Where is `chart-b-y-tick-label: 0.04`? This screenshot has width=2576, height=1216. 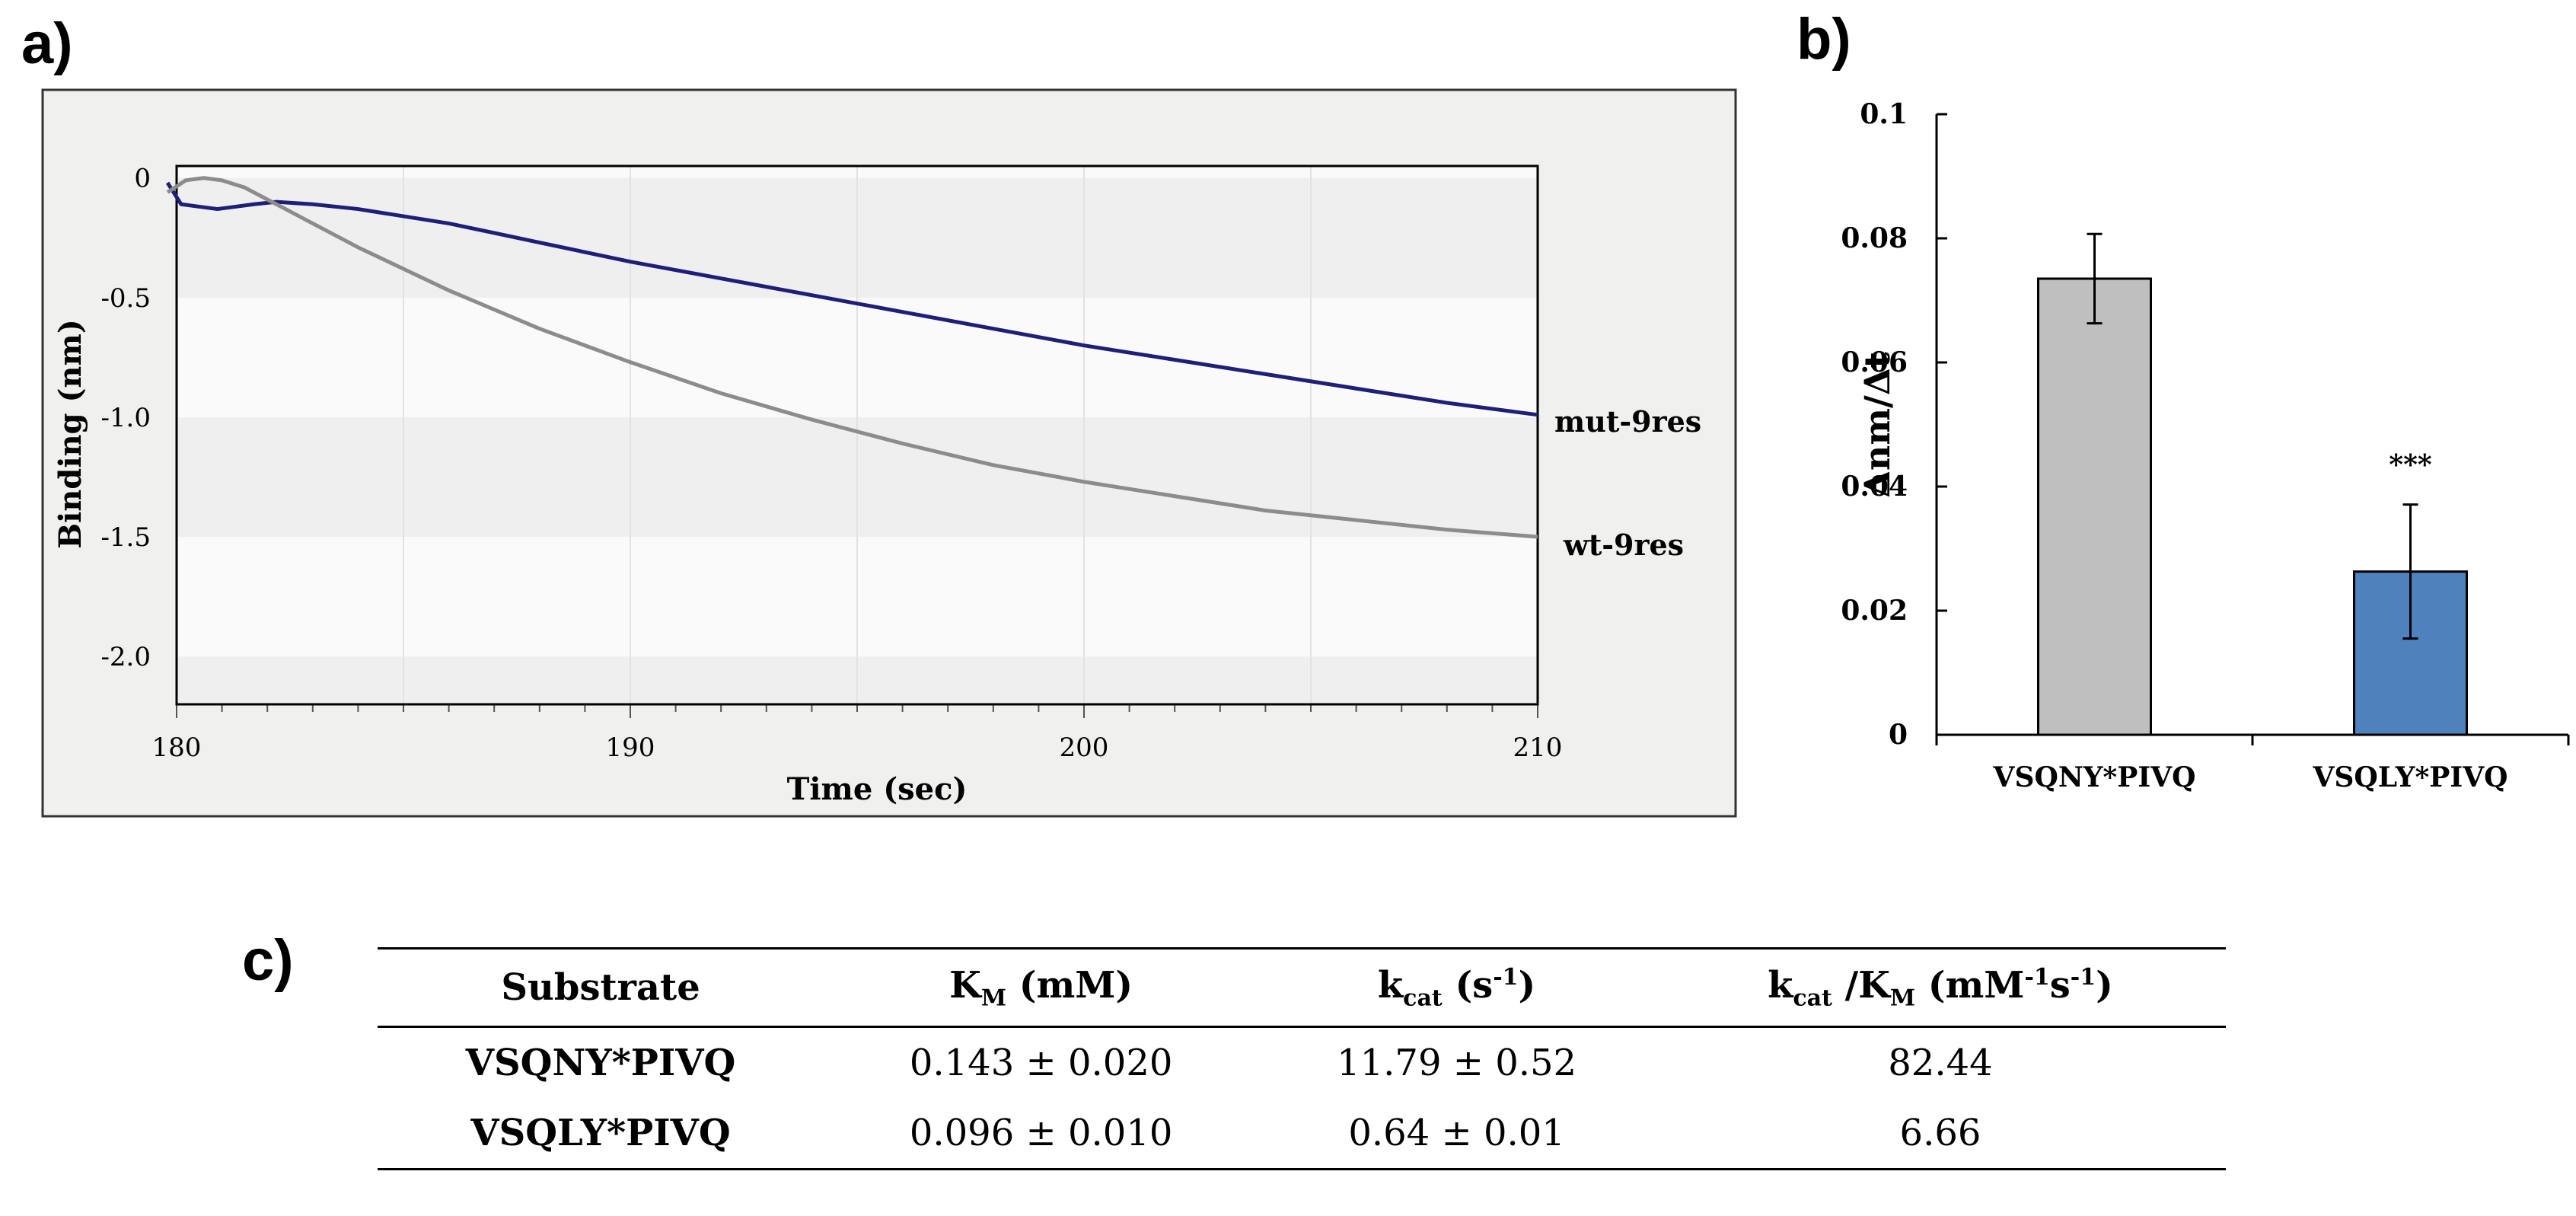 chart-b-y-tick-label: 0.04 is located at coordinates (1874, 487).